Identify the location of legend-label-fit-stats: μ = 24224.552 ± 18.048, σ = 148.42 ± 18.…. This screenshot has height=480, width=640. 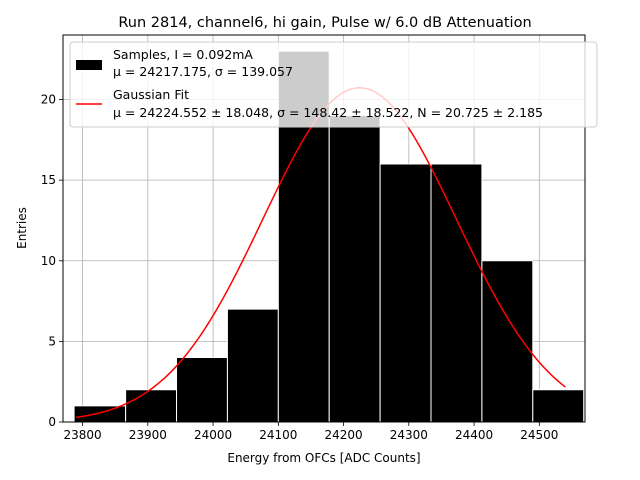
(328, 112).